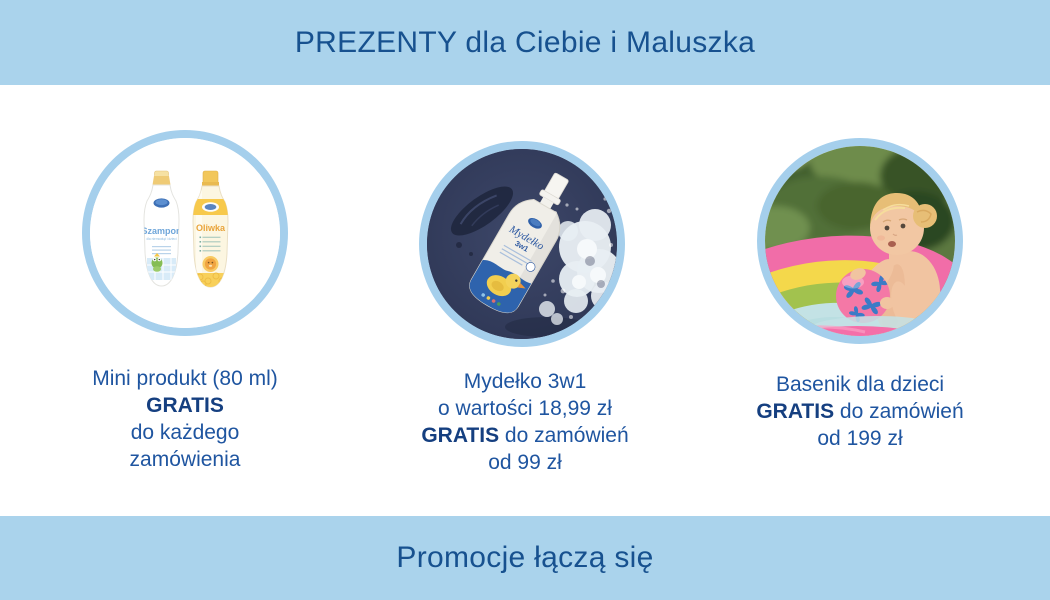 The width and height of the screenshot is (1050, 600). Describe the element at coordinates (525, 462) in the screenshot. I see `caption-line: od 99 zł` at that location.